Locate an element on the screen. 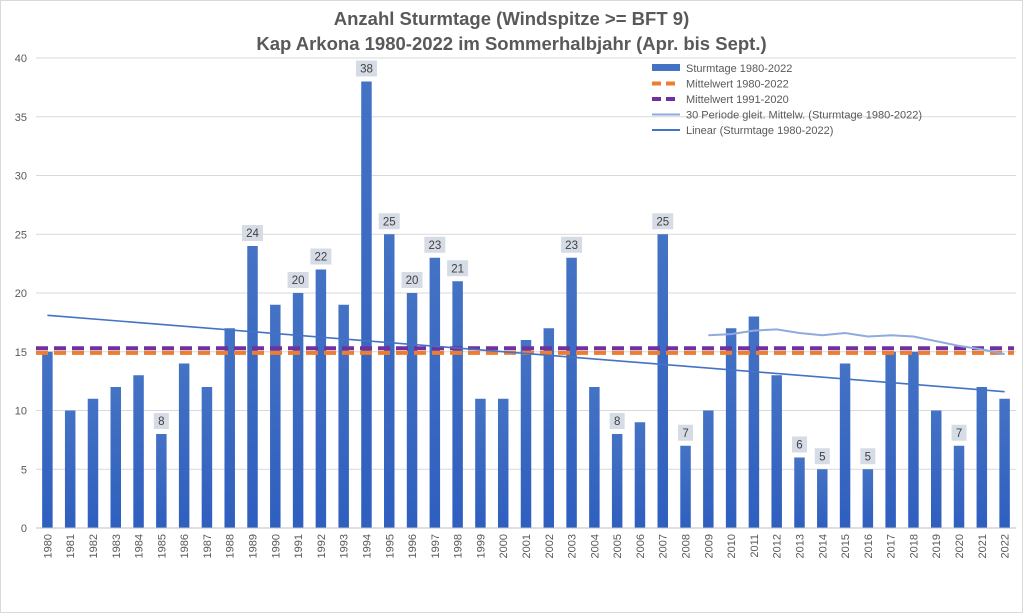 This screenshot has width=1023, height=613. y-axis-ticks: 0 5 10 15 20 25 30 35 40 is located at coordinates (21, 294).